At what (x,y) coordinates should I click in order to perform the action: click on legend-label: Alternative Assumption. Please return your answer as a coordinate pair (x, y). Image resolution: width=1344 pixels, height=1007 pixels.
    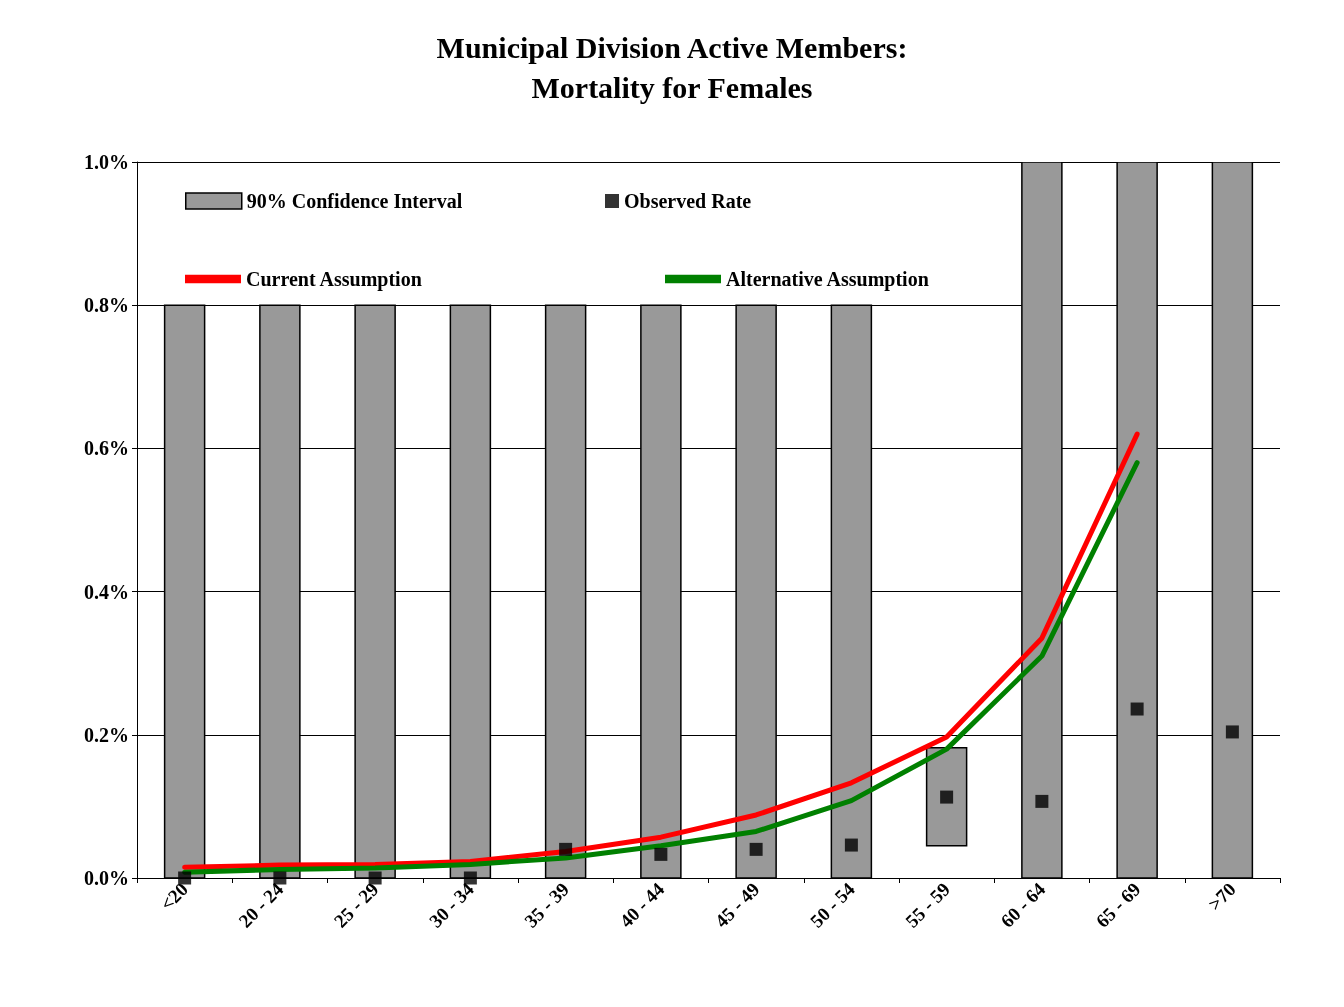
    Looking at the image, I should click on (827, 279).